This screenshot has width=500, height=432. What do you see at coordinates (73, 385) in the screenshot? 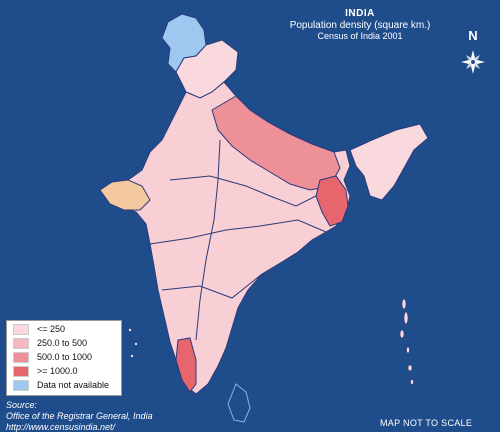
I see `legend-label: Data not available` at bounding box center [73, 385].